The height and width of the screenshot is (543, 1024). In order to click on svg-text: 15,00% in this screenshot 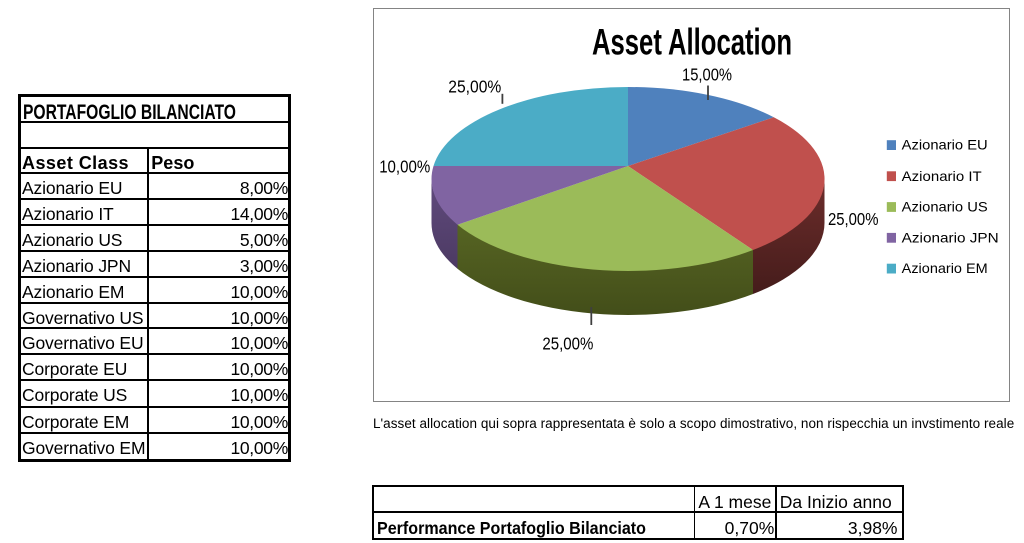, I will do `click(707, 75)`.